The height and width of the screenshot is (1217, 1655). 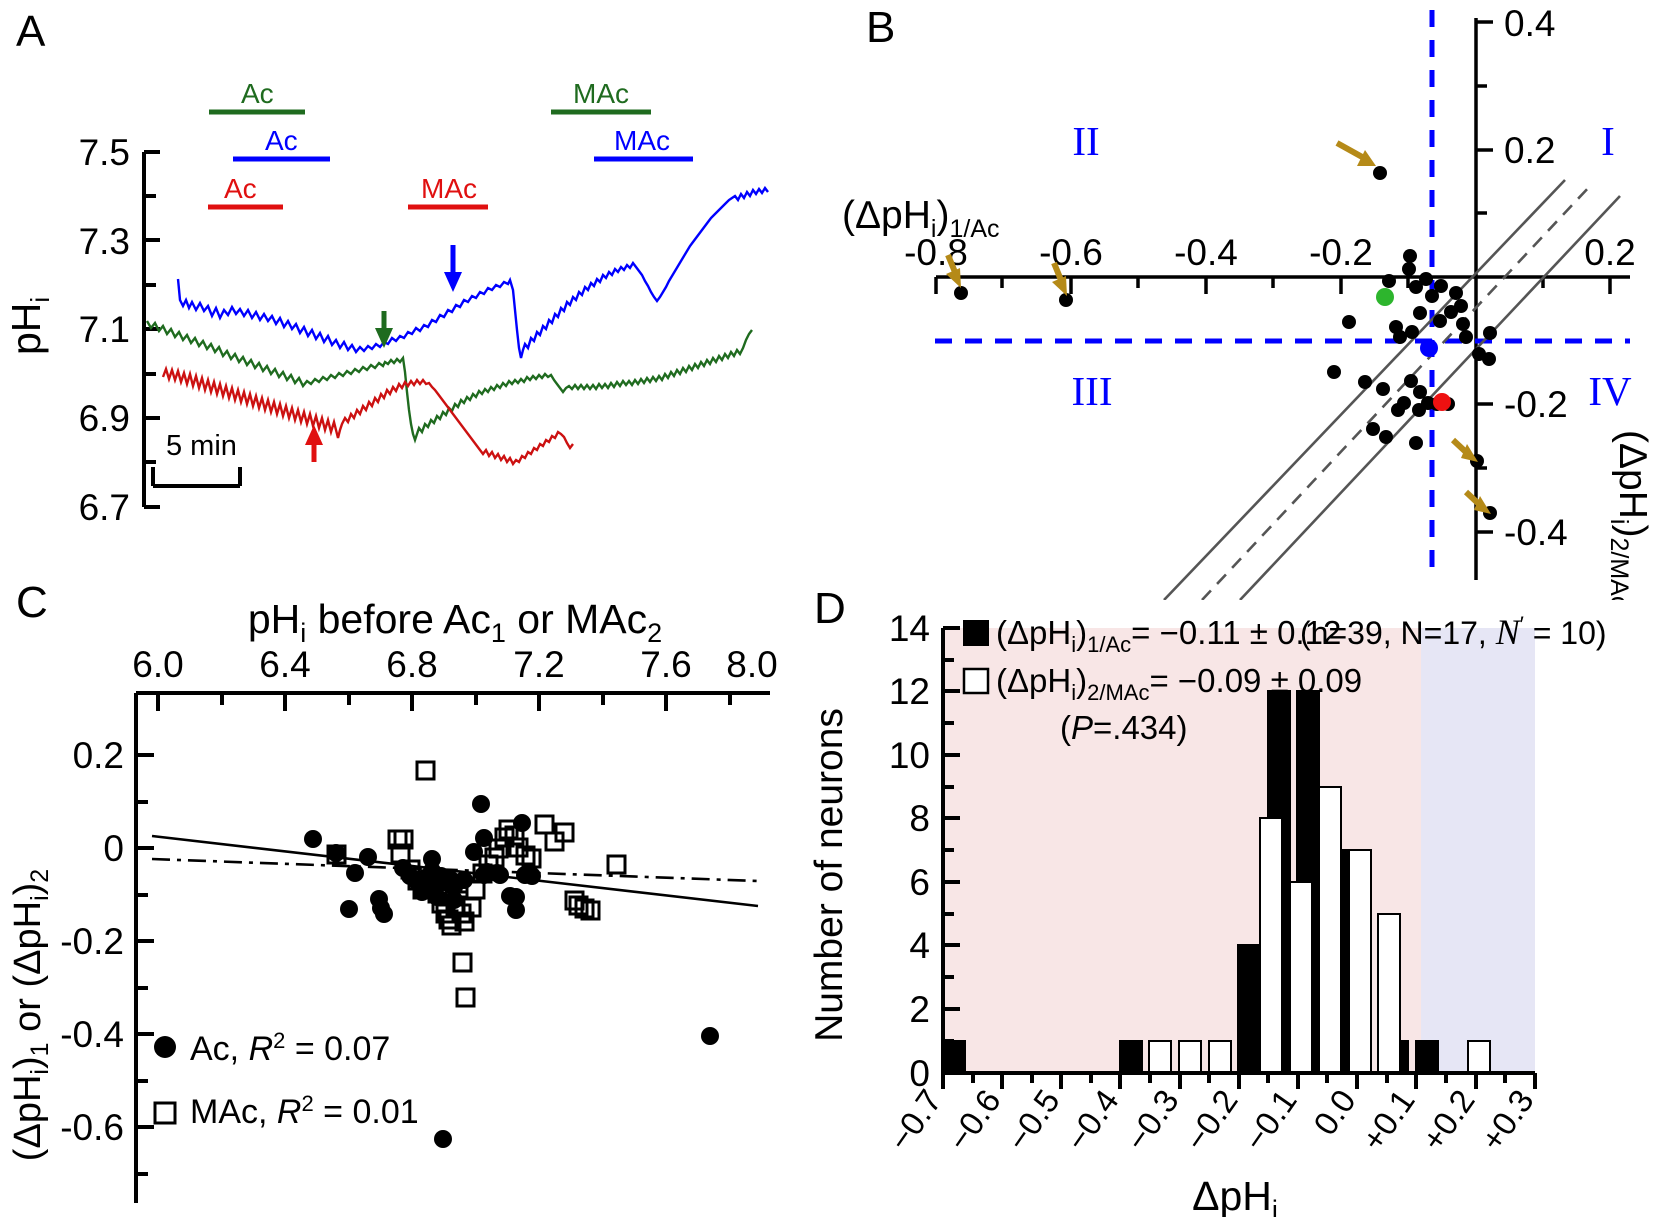 I want to click on panel-a-y-ticks, so click(x=152, y=329).